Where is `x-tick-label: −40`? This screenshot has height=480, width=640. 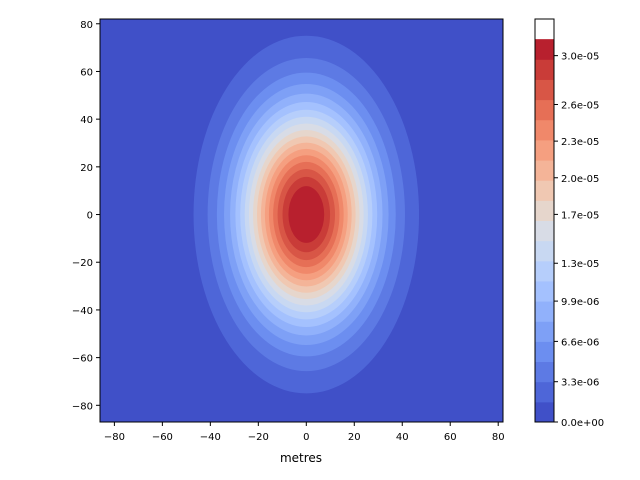 x-tick-label: −40 is located at coordinates (210, 437).